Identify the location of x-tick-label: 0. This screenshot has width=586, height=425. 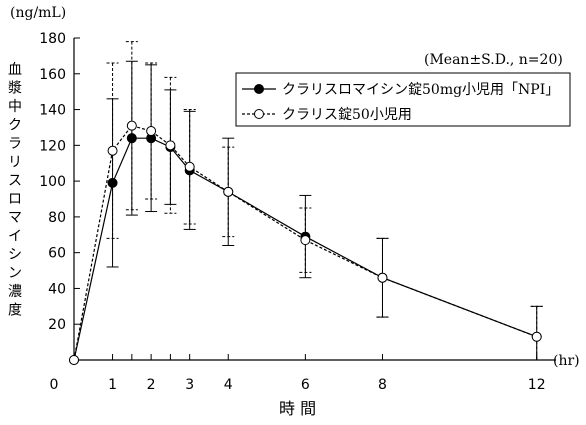
(54, 385).